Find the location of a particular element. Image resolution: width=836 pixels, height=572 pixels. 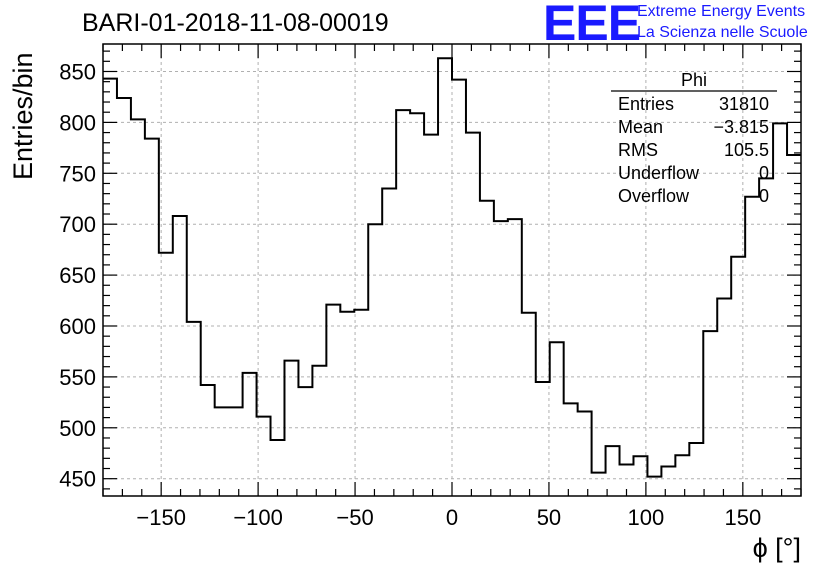

stats-name: Phi is located at coordinates (694, 80).